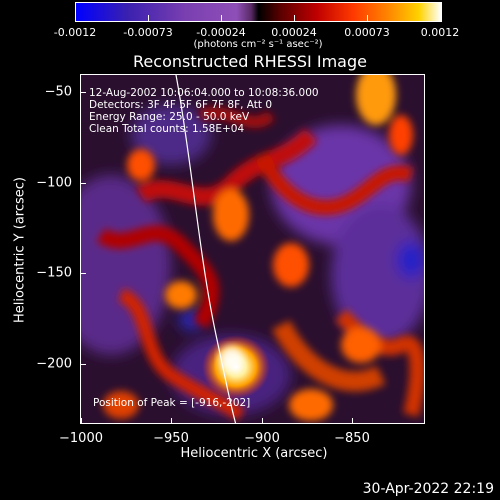 The width and height of the screenshot is (500, 500). What do you see at coordinates (58, 92) in the screenshot?
I see `y-tick-label: −50` at bounding box center [58, 92].